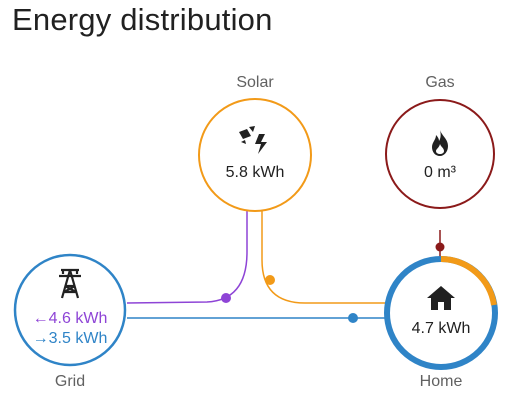 The height and width of the screenshot is (400, 514). I want to click on flow-dot-grid-home, so click(353, 318).